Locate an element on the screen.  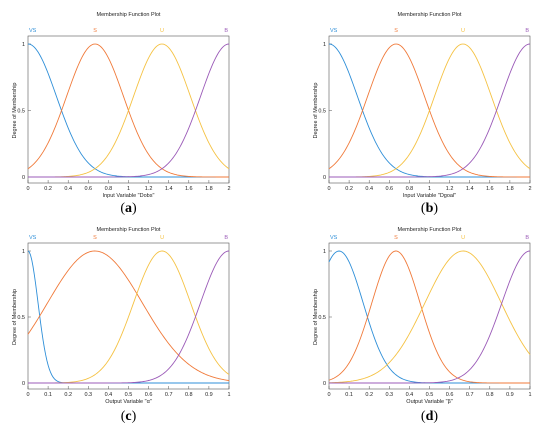
panel-label: (b) is located at coordinates (429, 208).